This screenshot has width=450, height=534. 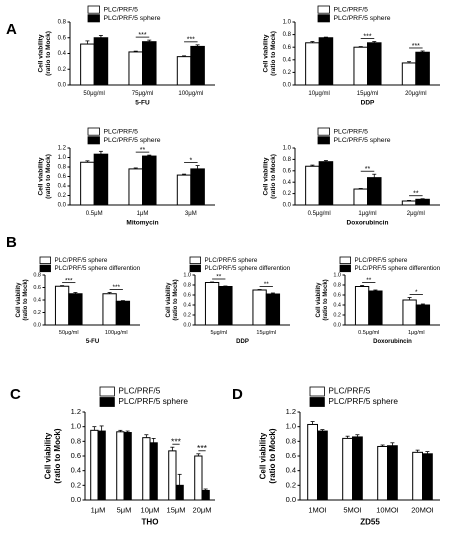 I want to click on panel-letter: A, so click(x=11, y=29).